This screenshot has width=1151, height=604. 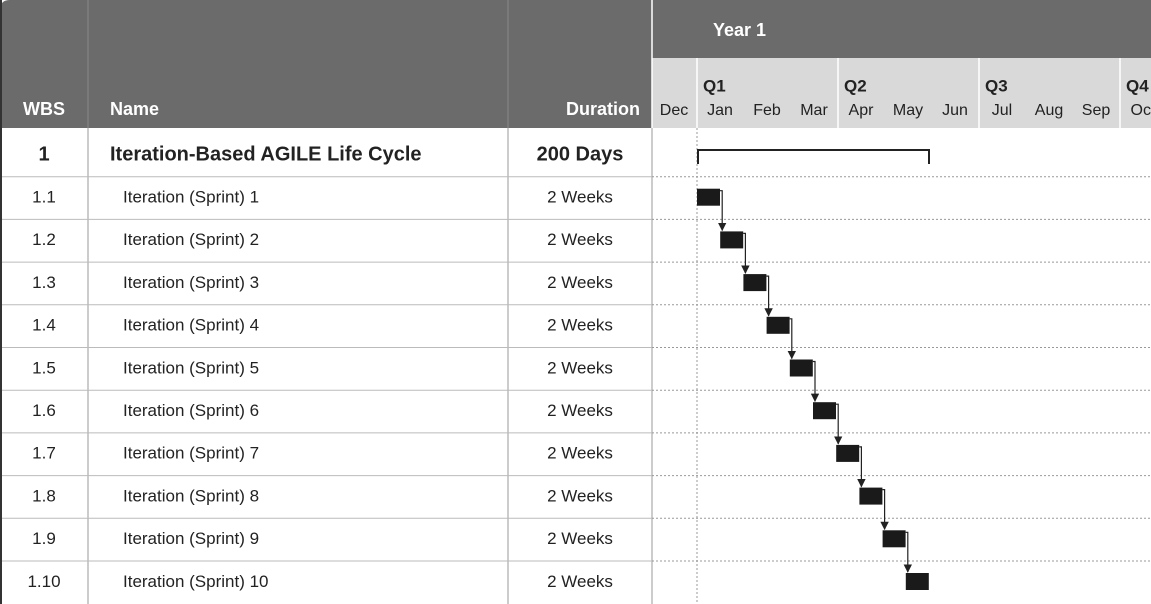 What do you see at coordinates (714, 85) in the screenshot?
I see `quarter-label: Q1` at bounding box center [714, 85].